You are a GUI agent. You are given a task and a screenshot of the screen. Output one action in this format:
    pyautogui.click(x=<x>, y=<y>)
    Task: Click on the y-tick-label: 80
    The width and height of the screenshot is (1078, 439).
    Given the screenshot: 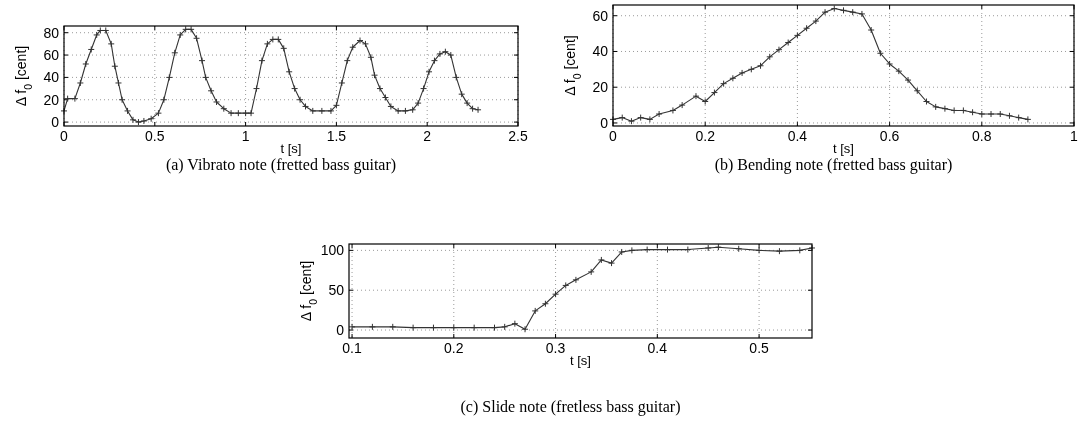 What is the action you would take?
    pyautogui.click(x=51, y=32)
    